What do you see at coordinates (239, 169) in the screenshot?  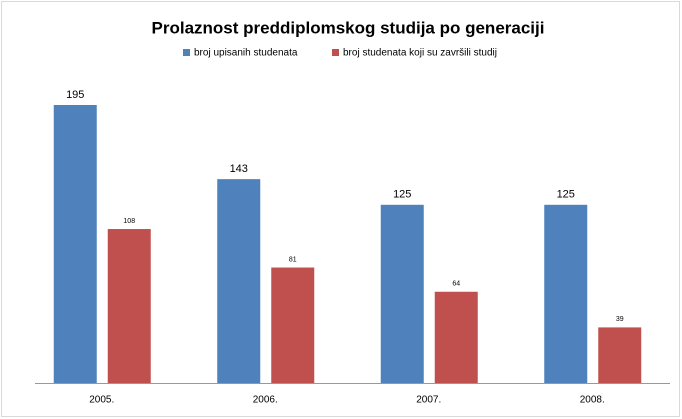 I see `value-label: 143` at bounding box center [239, 169].